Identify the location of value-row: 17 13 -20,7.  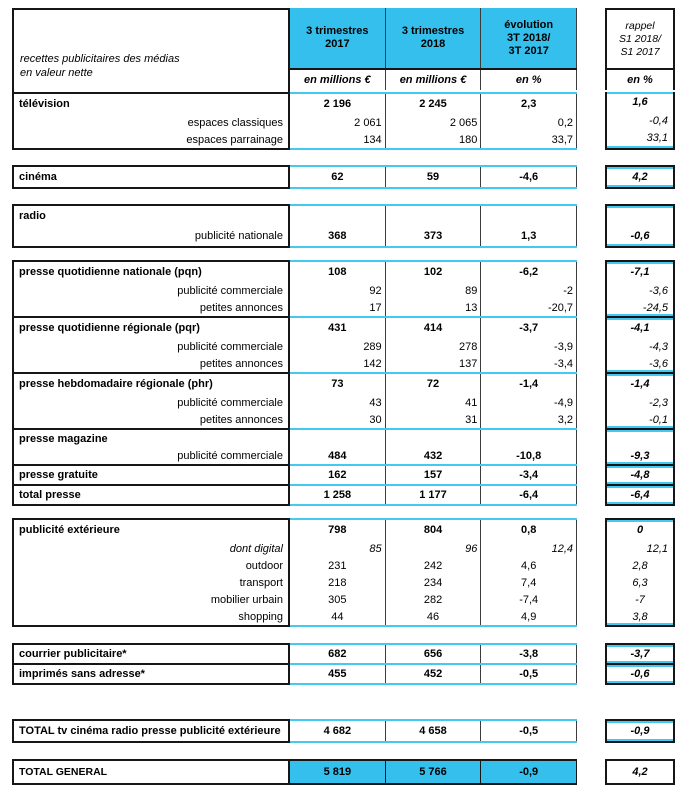
(434, 307).